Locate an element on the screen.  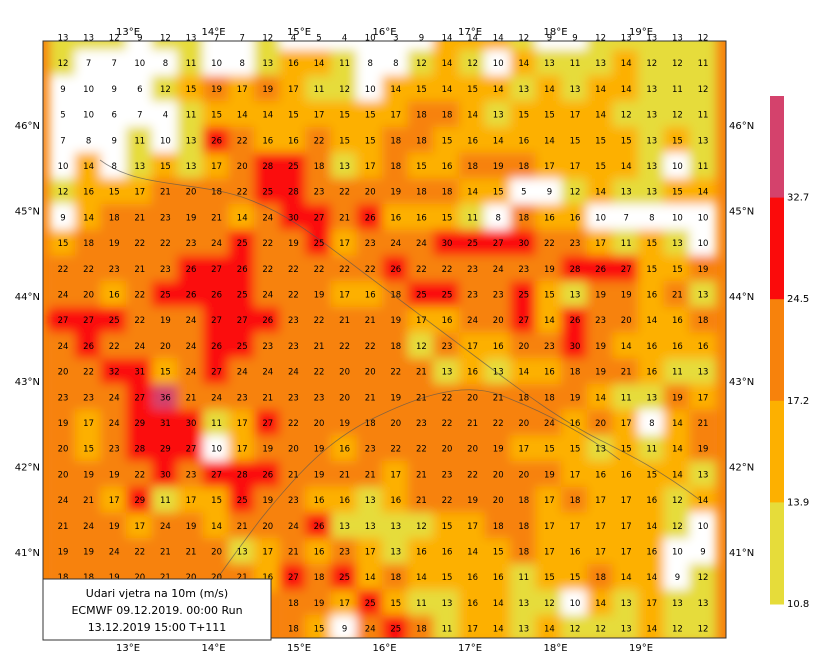
lon-label: 14°E is located at coordinates (213, 32).